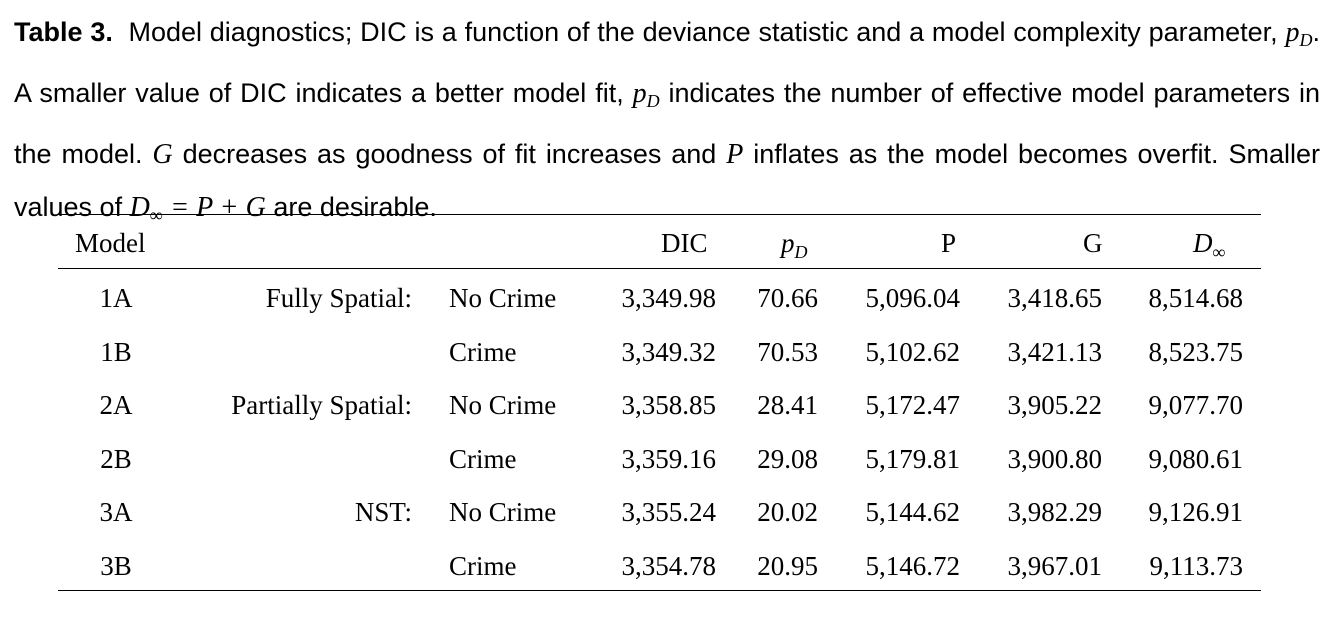 The height and width of the screenshot is (620, 1336). I want to click on cell-model: 3A, so click(116, 512).